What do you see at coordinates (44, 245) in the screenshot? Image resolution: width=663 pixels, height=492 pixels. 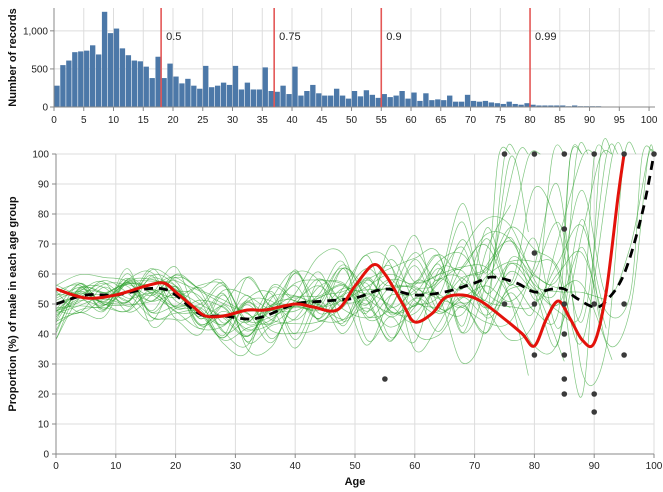 I see `y-tick-label: 70` at bounding box center [44, 245].